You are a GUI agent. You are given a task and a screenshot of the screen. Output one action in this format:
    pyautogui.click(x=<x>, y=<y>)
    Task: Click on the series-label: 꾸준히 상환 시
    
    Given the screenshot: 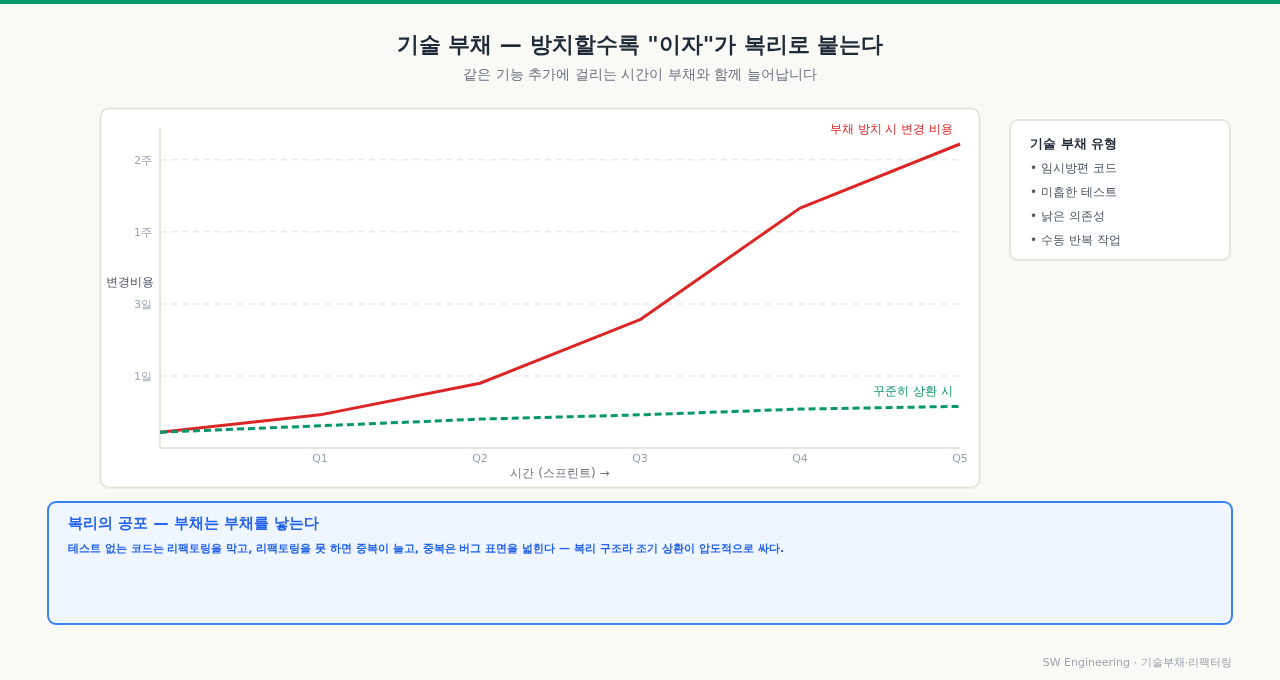 What is the action you would take?
    pyautogui.click(x=913, y=391)
    